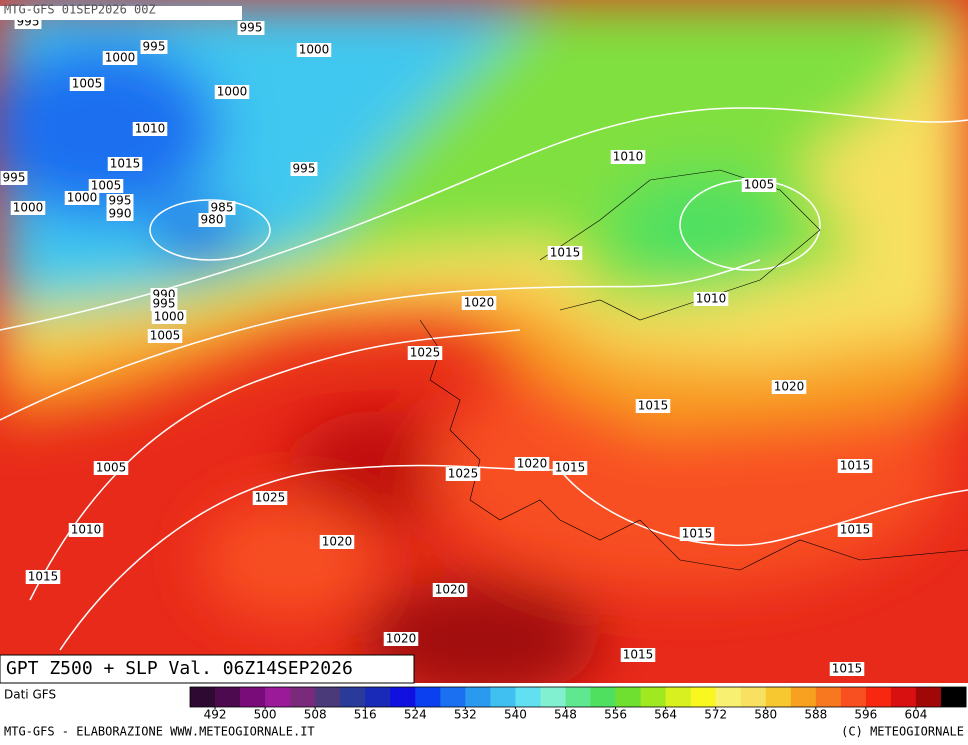  Describe the element at coordinates (815, 715) in the screenshot. I see `colorbar-tick-label: 588` at that location.